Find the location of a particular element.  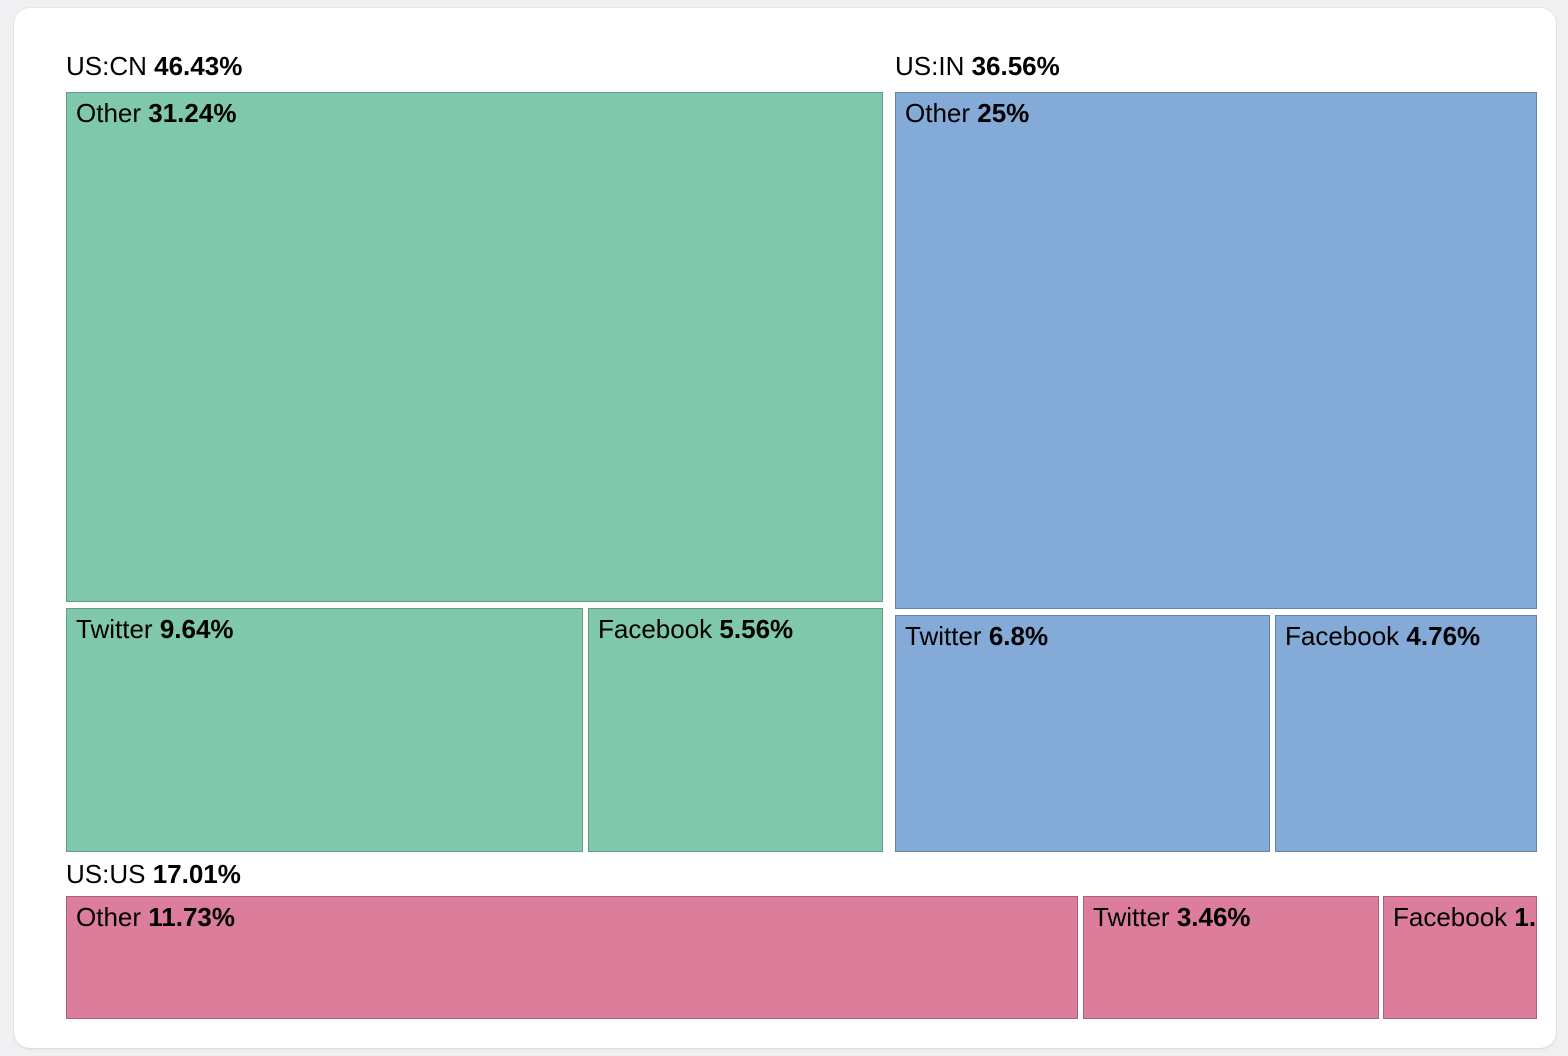

group-header-us-in: US:IN 36.56% is located at coordinates (977, 66).